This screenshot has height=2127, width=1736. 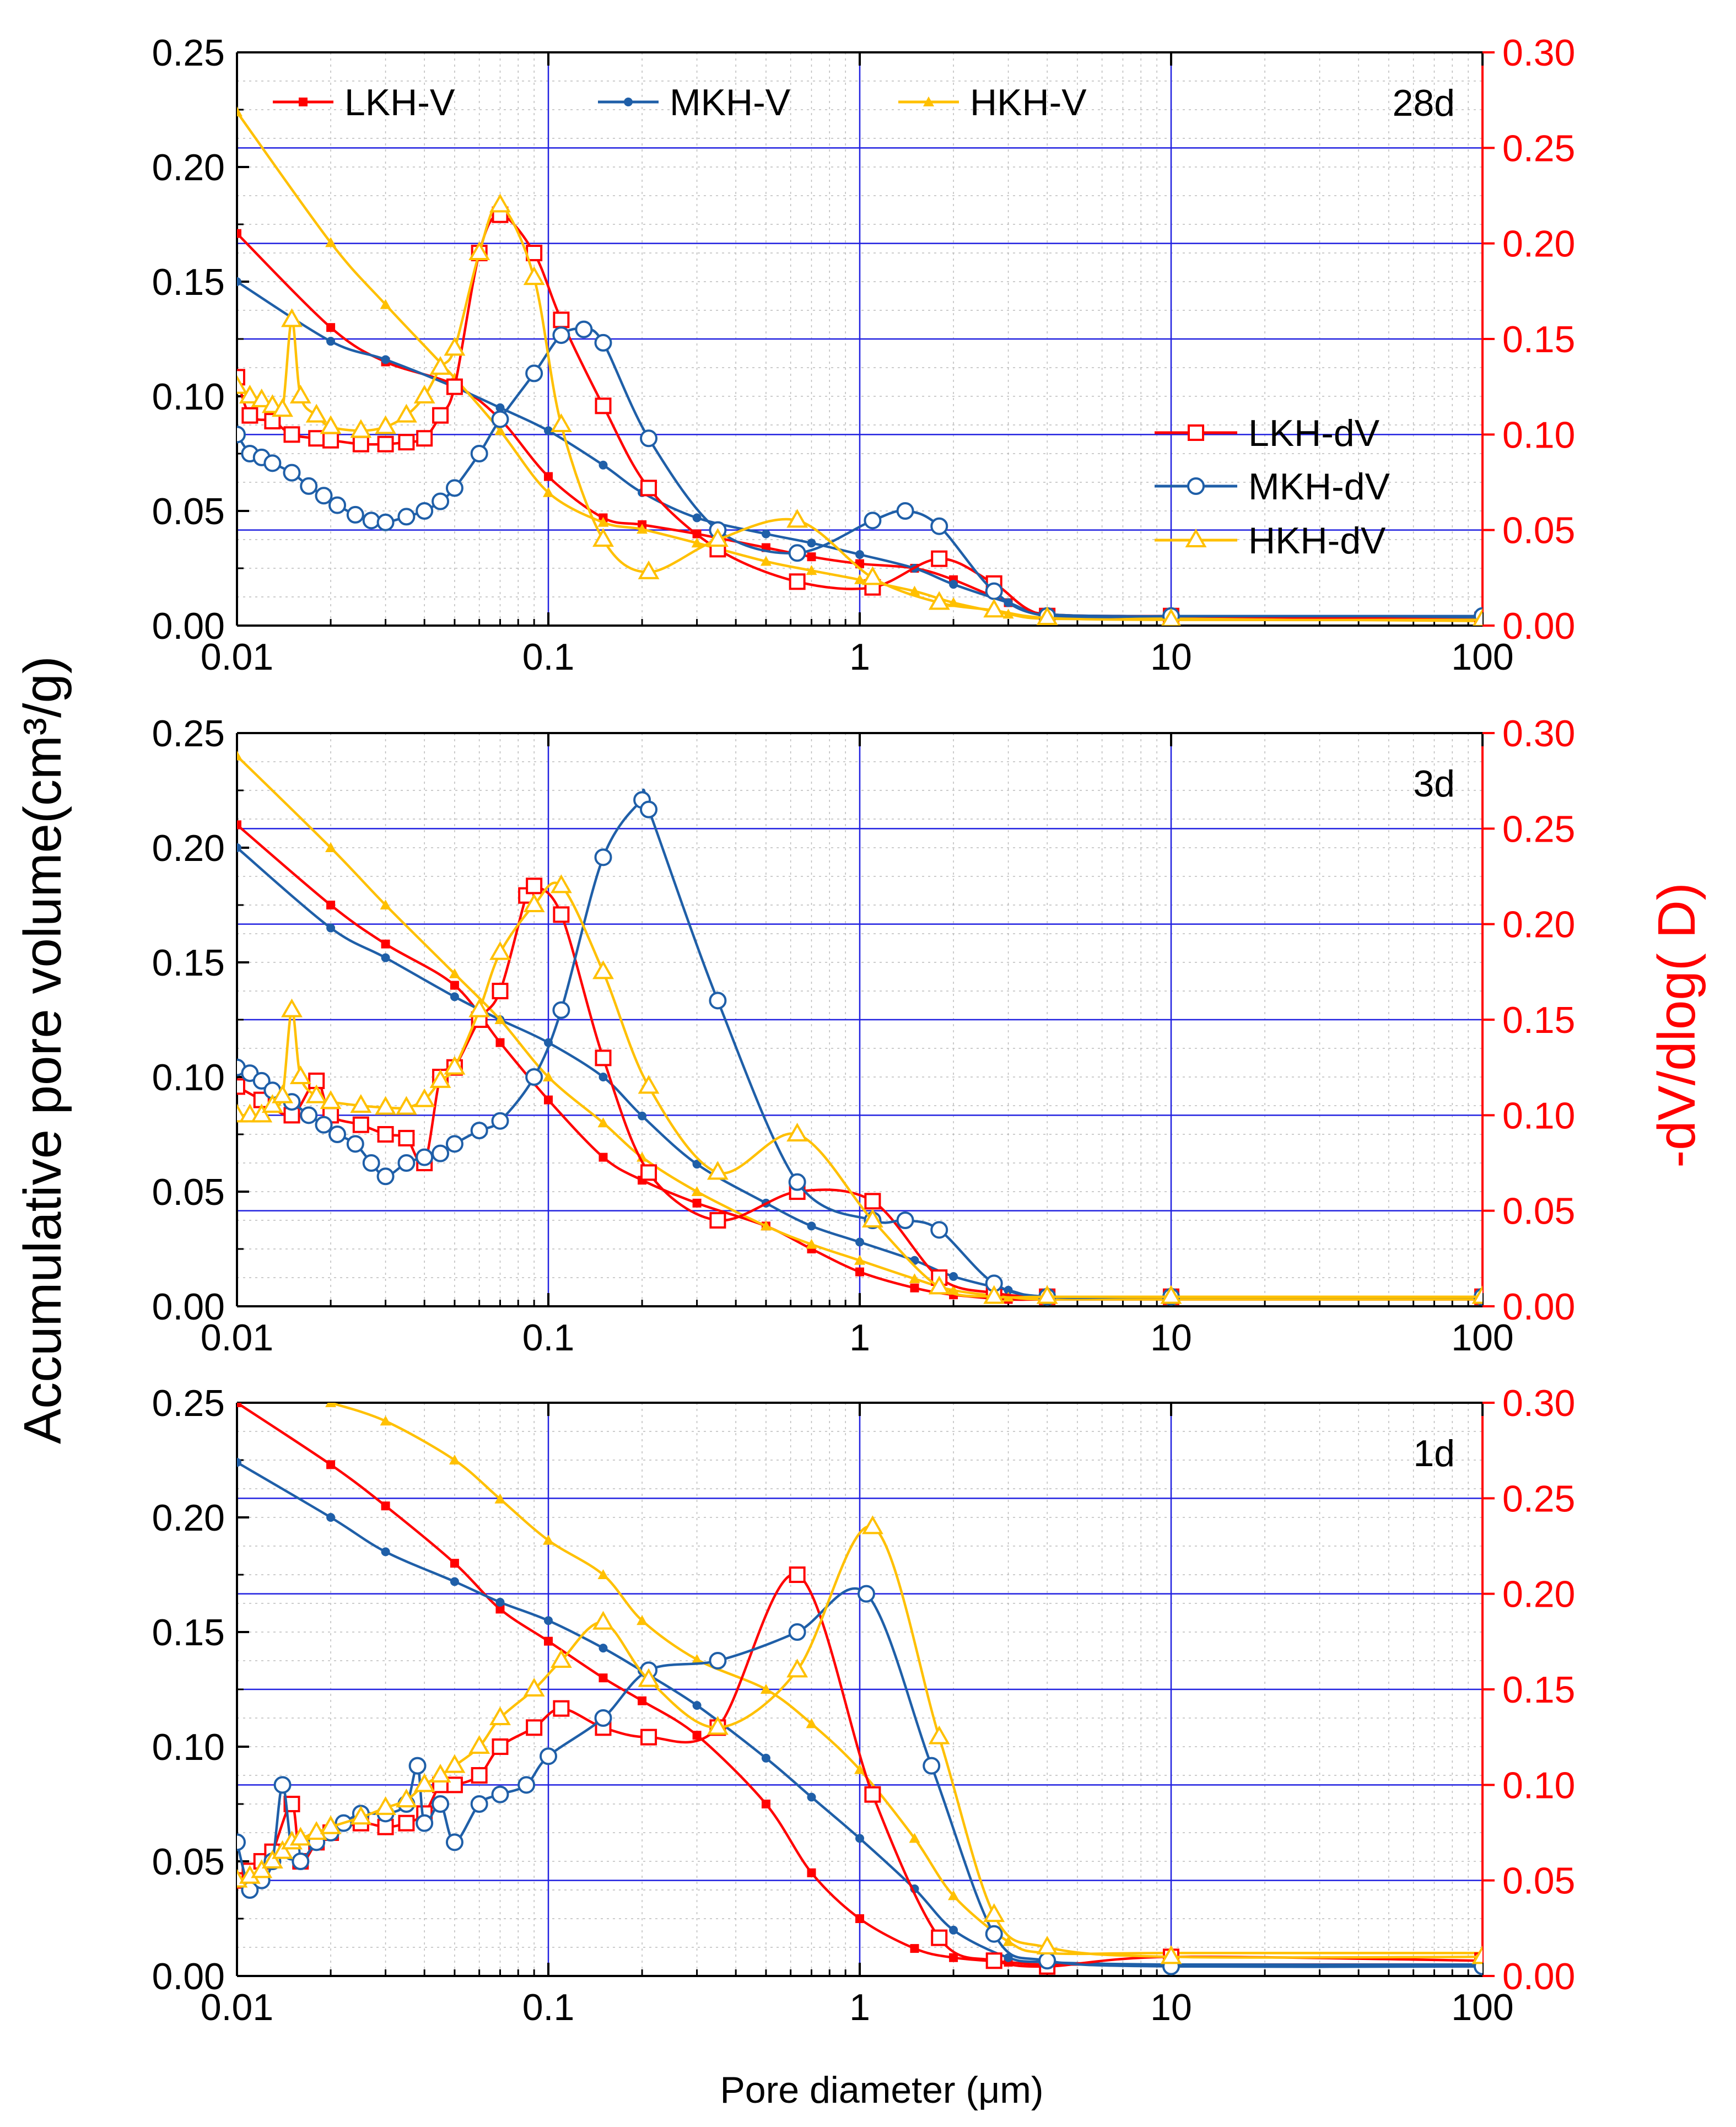 What do you see at coordinates (1171, 1338) in the screenshot?
I see `x-tick-label: 10` at bounding box center [1171, 1338].